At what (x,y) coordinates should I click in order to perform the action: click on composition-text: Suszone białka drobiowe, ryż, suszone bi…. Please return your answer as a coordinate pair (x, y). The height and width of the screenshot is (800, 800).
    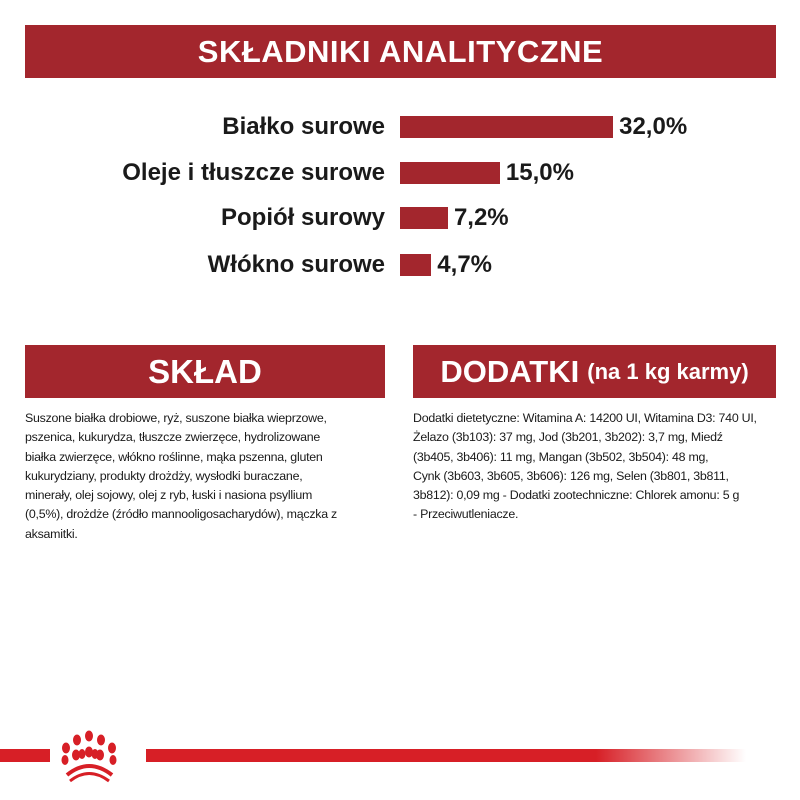
    Looking at the image, I should click on (181, 476).